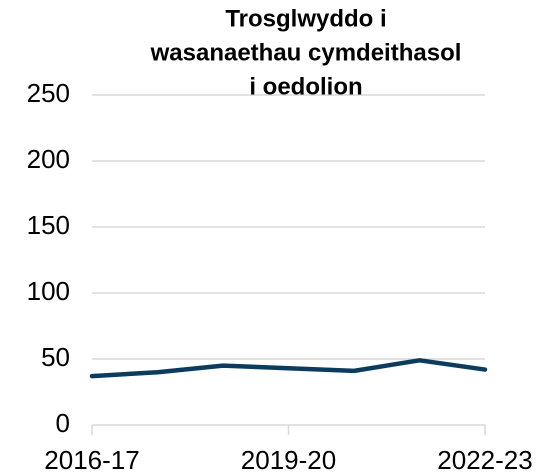 The image size is (549, 475). I want to click on y-tick-label: 200, so click(48, 159).